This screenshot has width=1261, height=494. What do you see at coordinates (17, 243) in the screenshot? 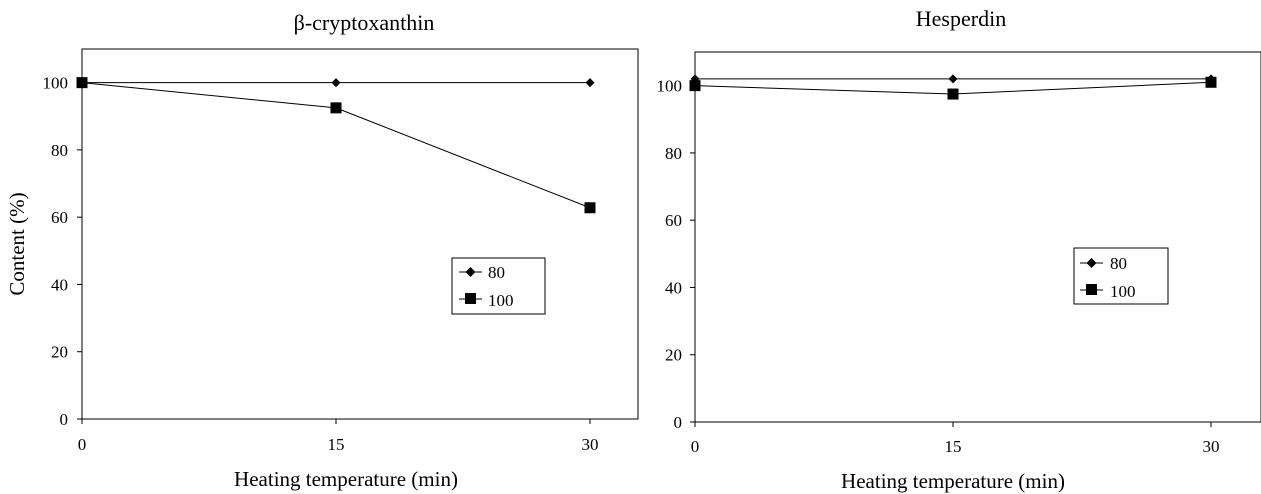
I see `y-axis-label: Content (%)` at bounding box center [17, 243].